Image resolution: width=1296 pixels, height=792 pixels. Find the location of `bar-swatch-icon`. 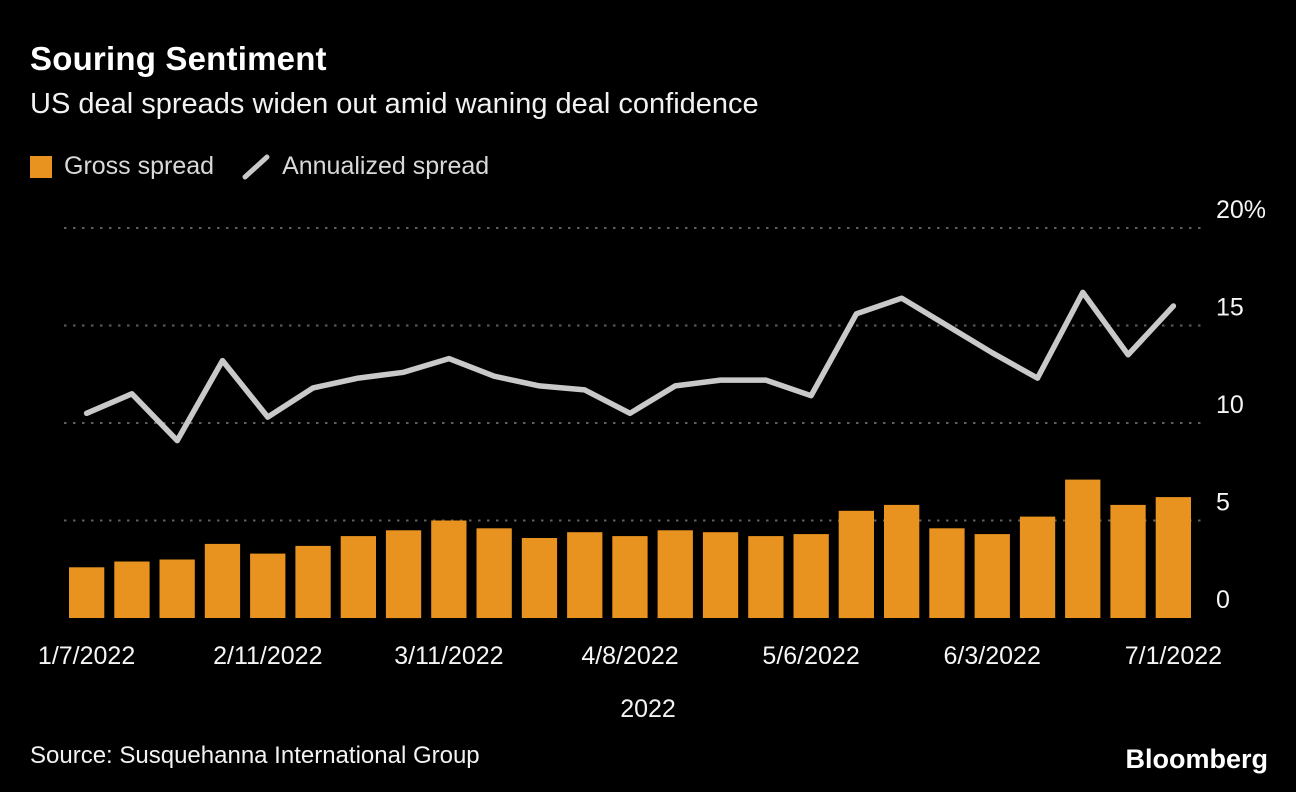

bar-swatch-icon is located at coordinates (41, 166).